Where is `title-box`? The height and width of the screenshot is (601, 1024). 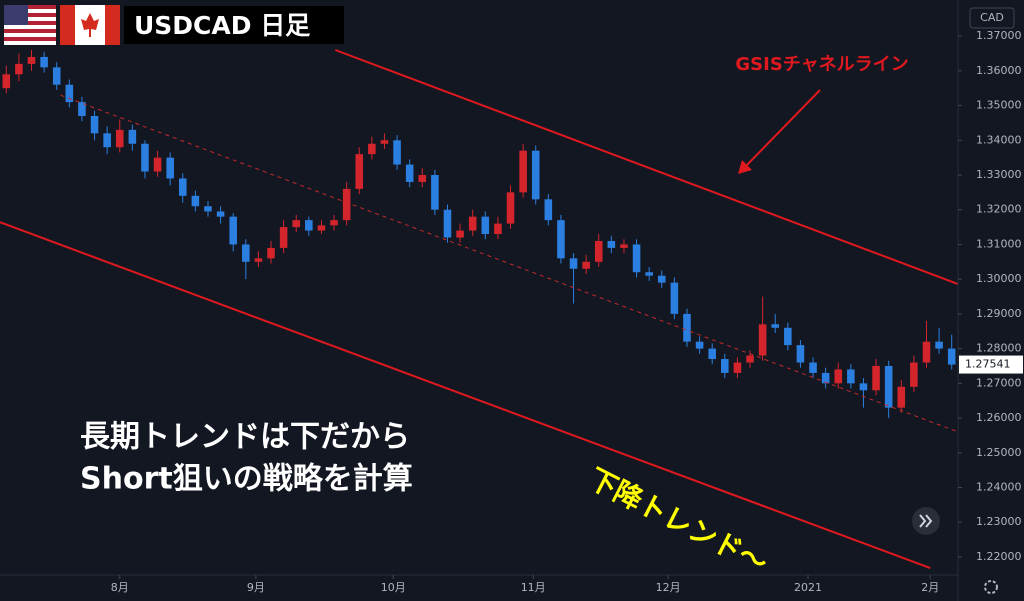 title-box is located at coordinates (234, 25).